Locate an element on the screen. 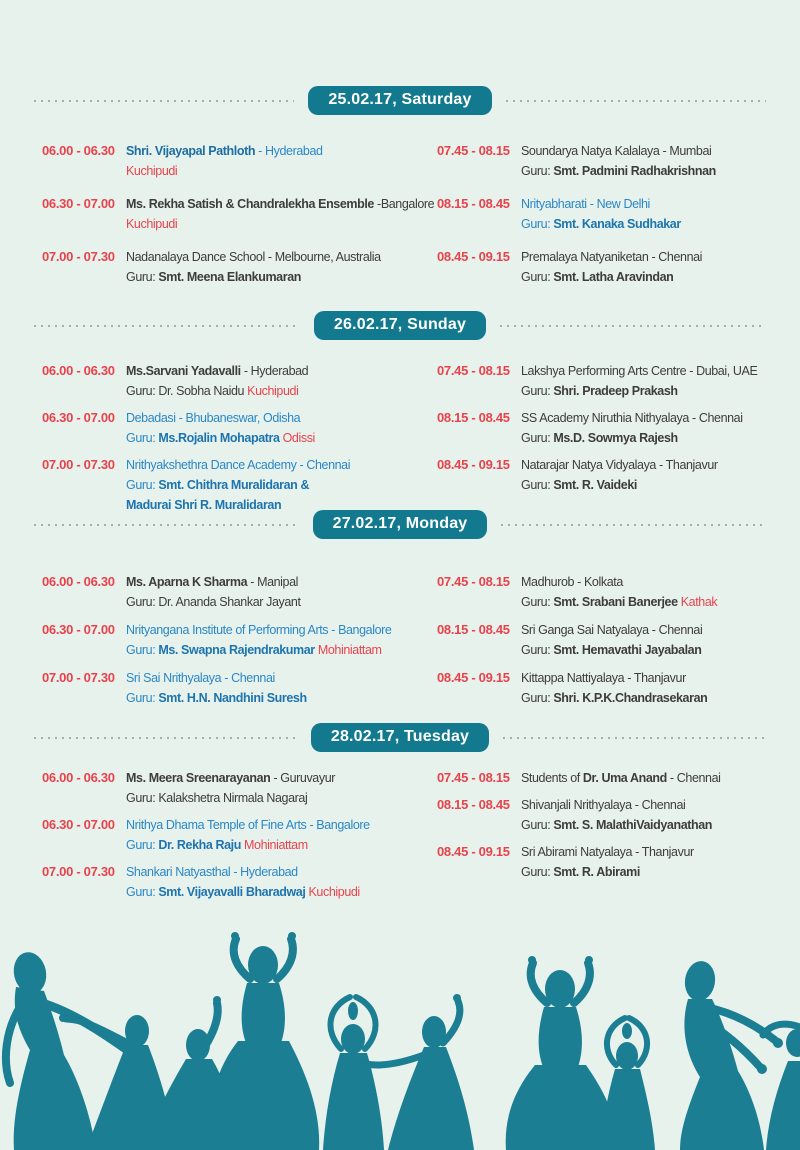 Image resolution: width=800 pixels, height=1150 pixels. entry-line: Guru: Smt. Srabani Banerjee Kathak is located at coordinates (658, 602).